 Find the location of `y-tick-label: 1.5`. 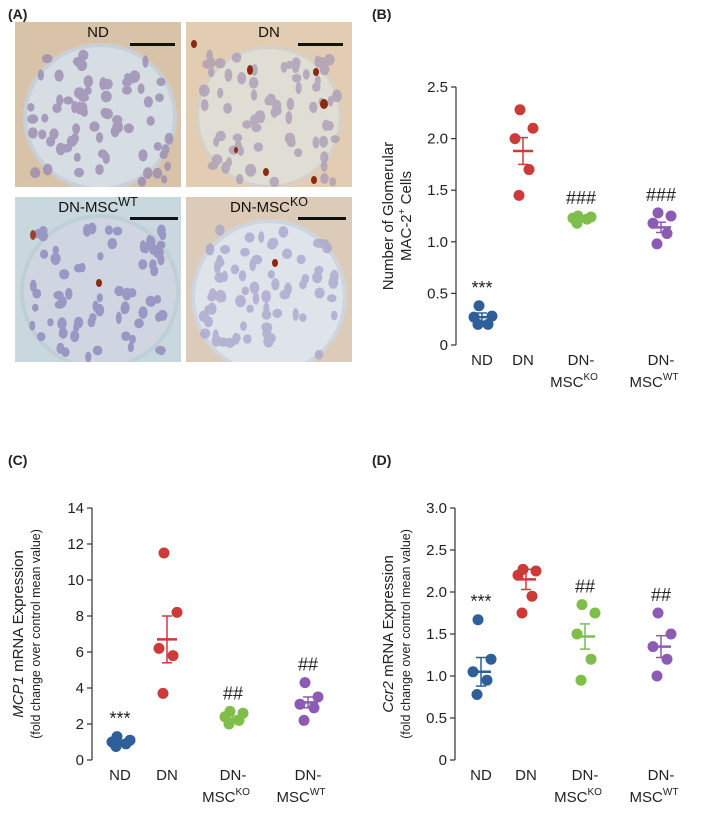

y-tick-label: 1.5 is located at coordinates (436, 634).